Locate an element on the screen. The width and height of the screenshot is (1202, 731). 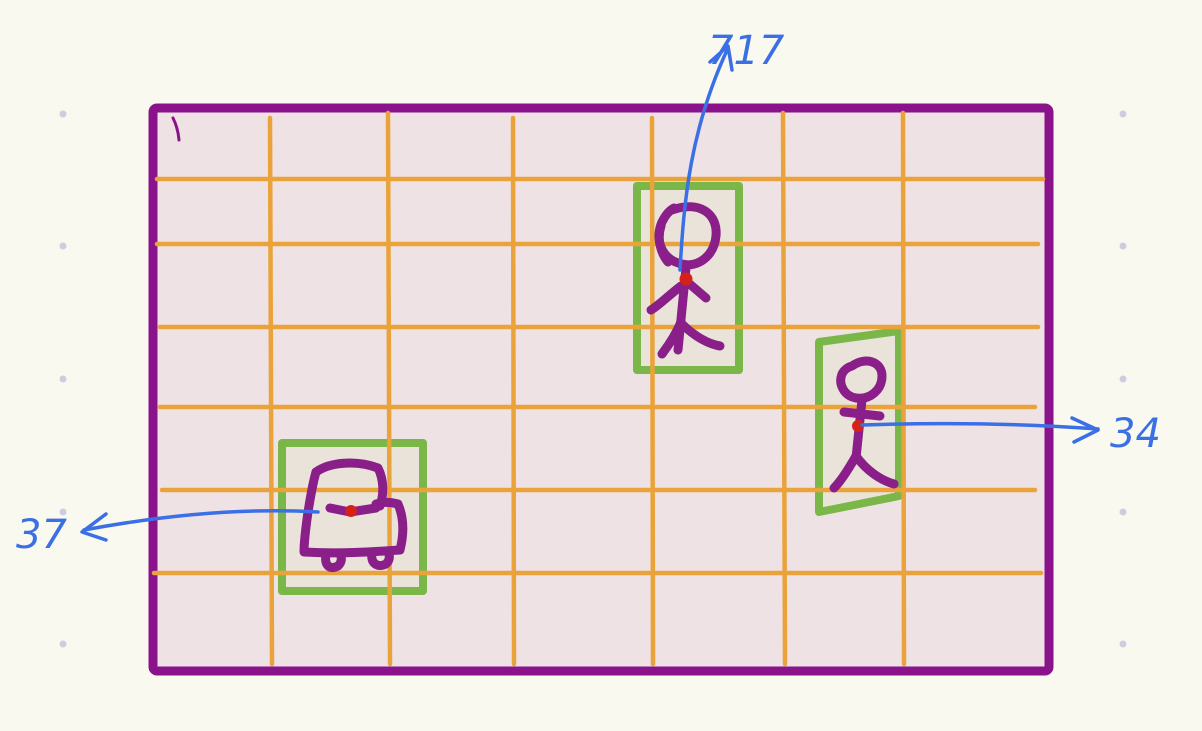
center-point-top-person is located at coordinates (686, 279).